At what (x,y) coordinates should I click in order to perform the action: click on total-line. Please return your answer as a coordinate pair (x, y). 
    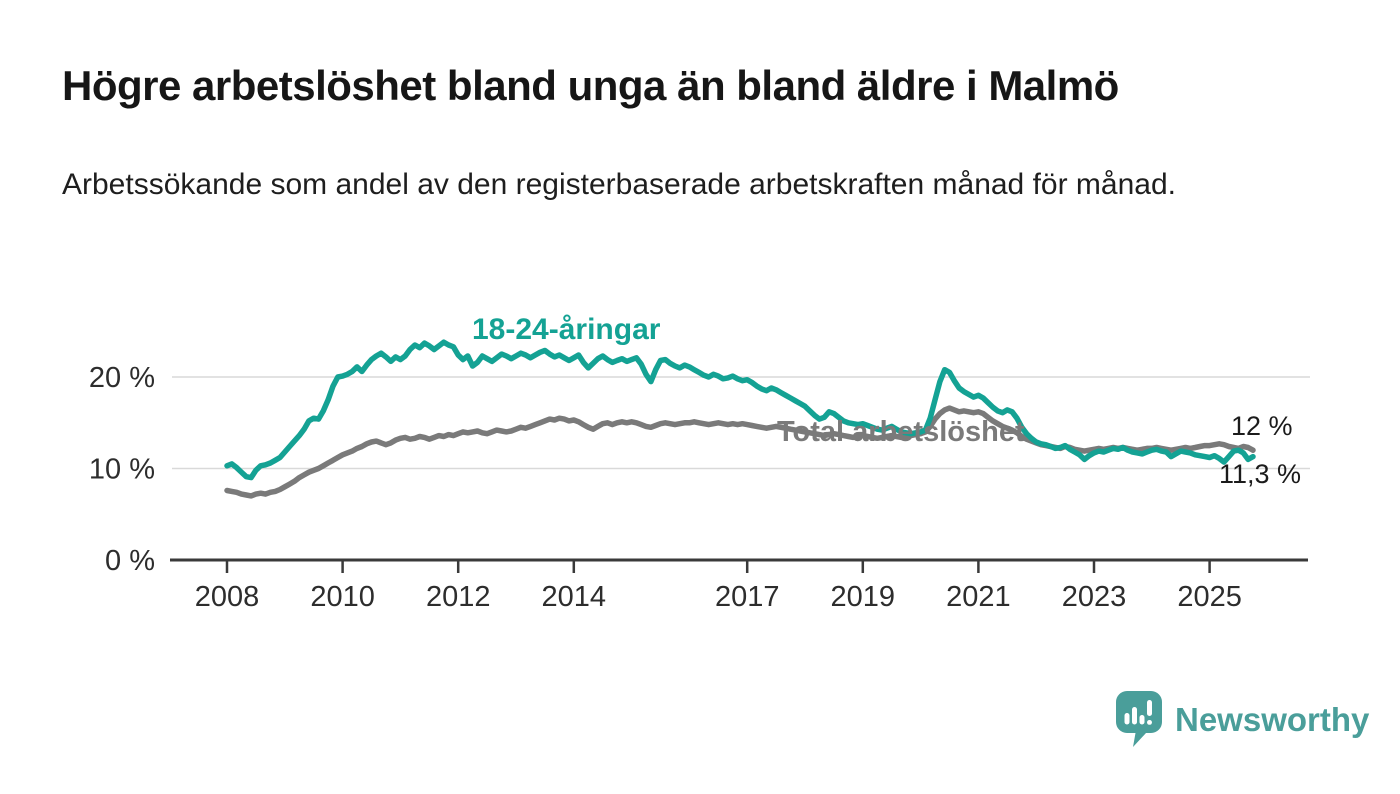
    Looking at the image, I should click on (740, 452).